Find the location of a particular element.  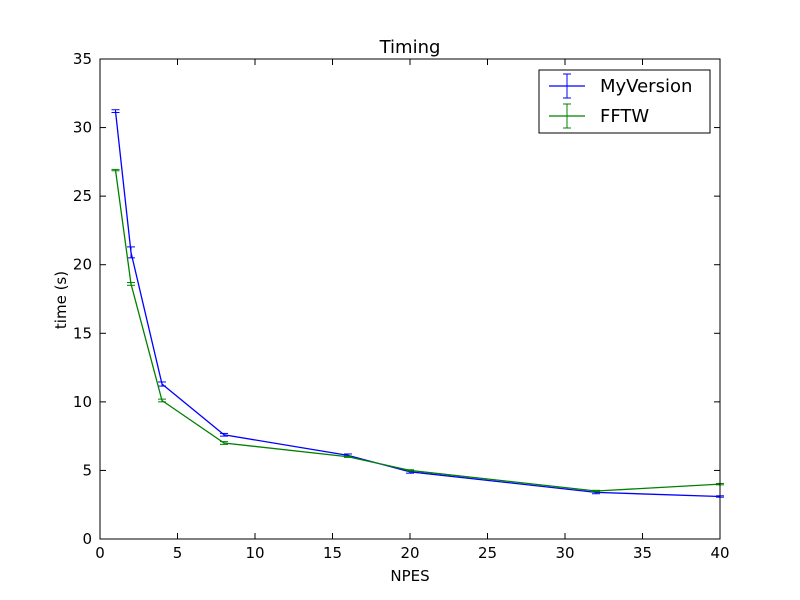

x-tick-label: 20 is located at coordinates (409, 553).